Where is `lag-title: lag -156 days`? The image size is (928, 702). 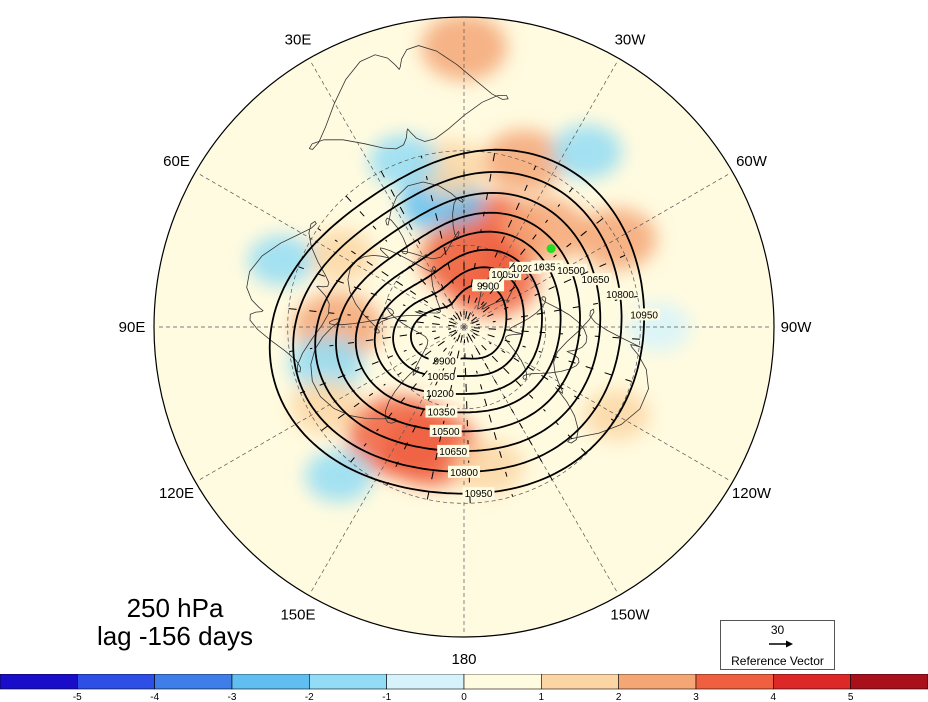
lag-title: lag -156 days is located at coordinates (175, 636).